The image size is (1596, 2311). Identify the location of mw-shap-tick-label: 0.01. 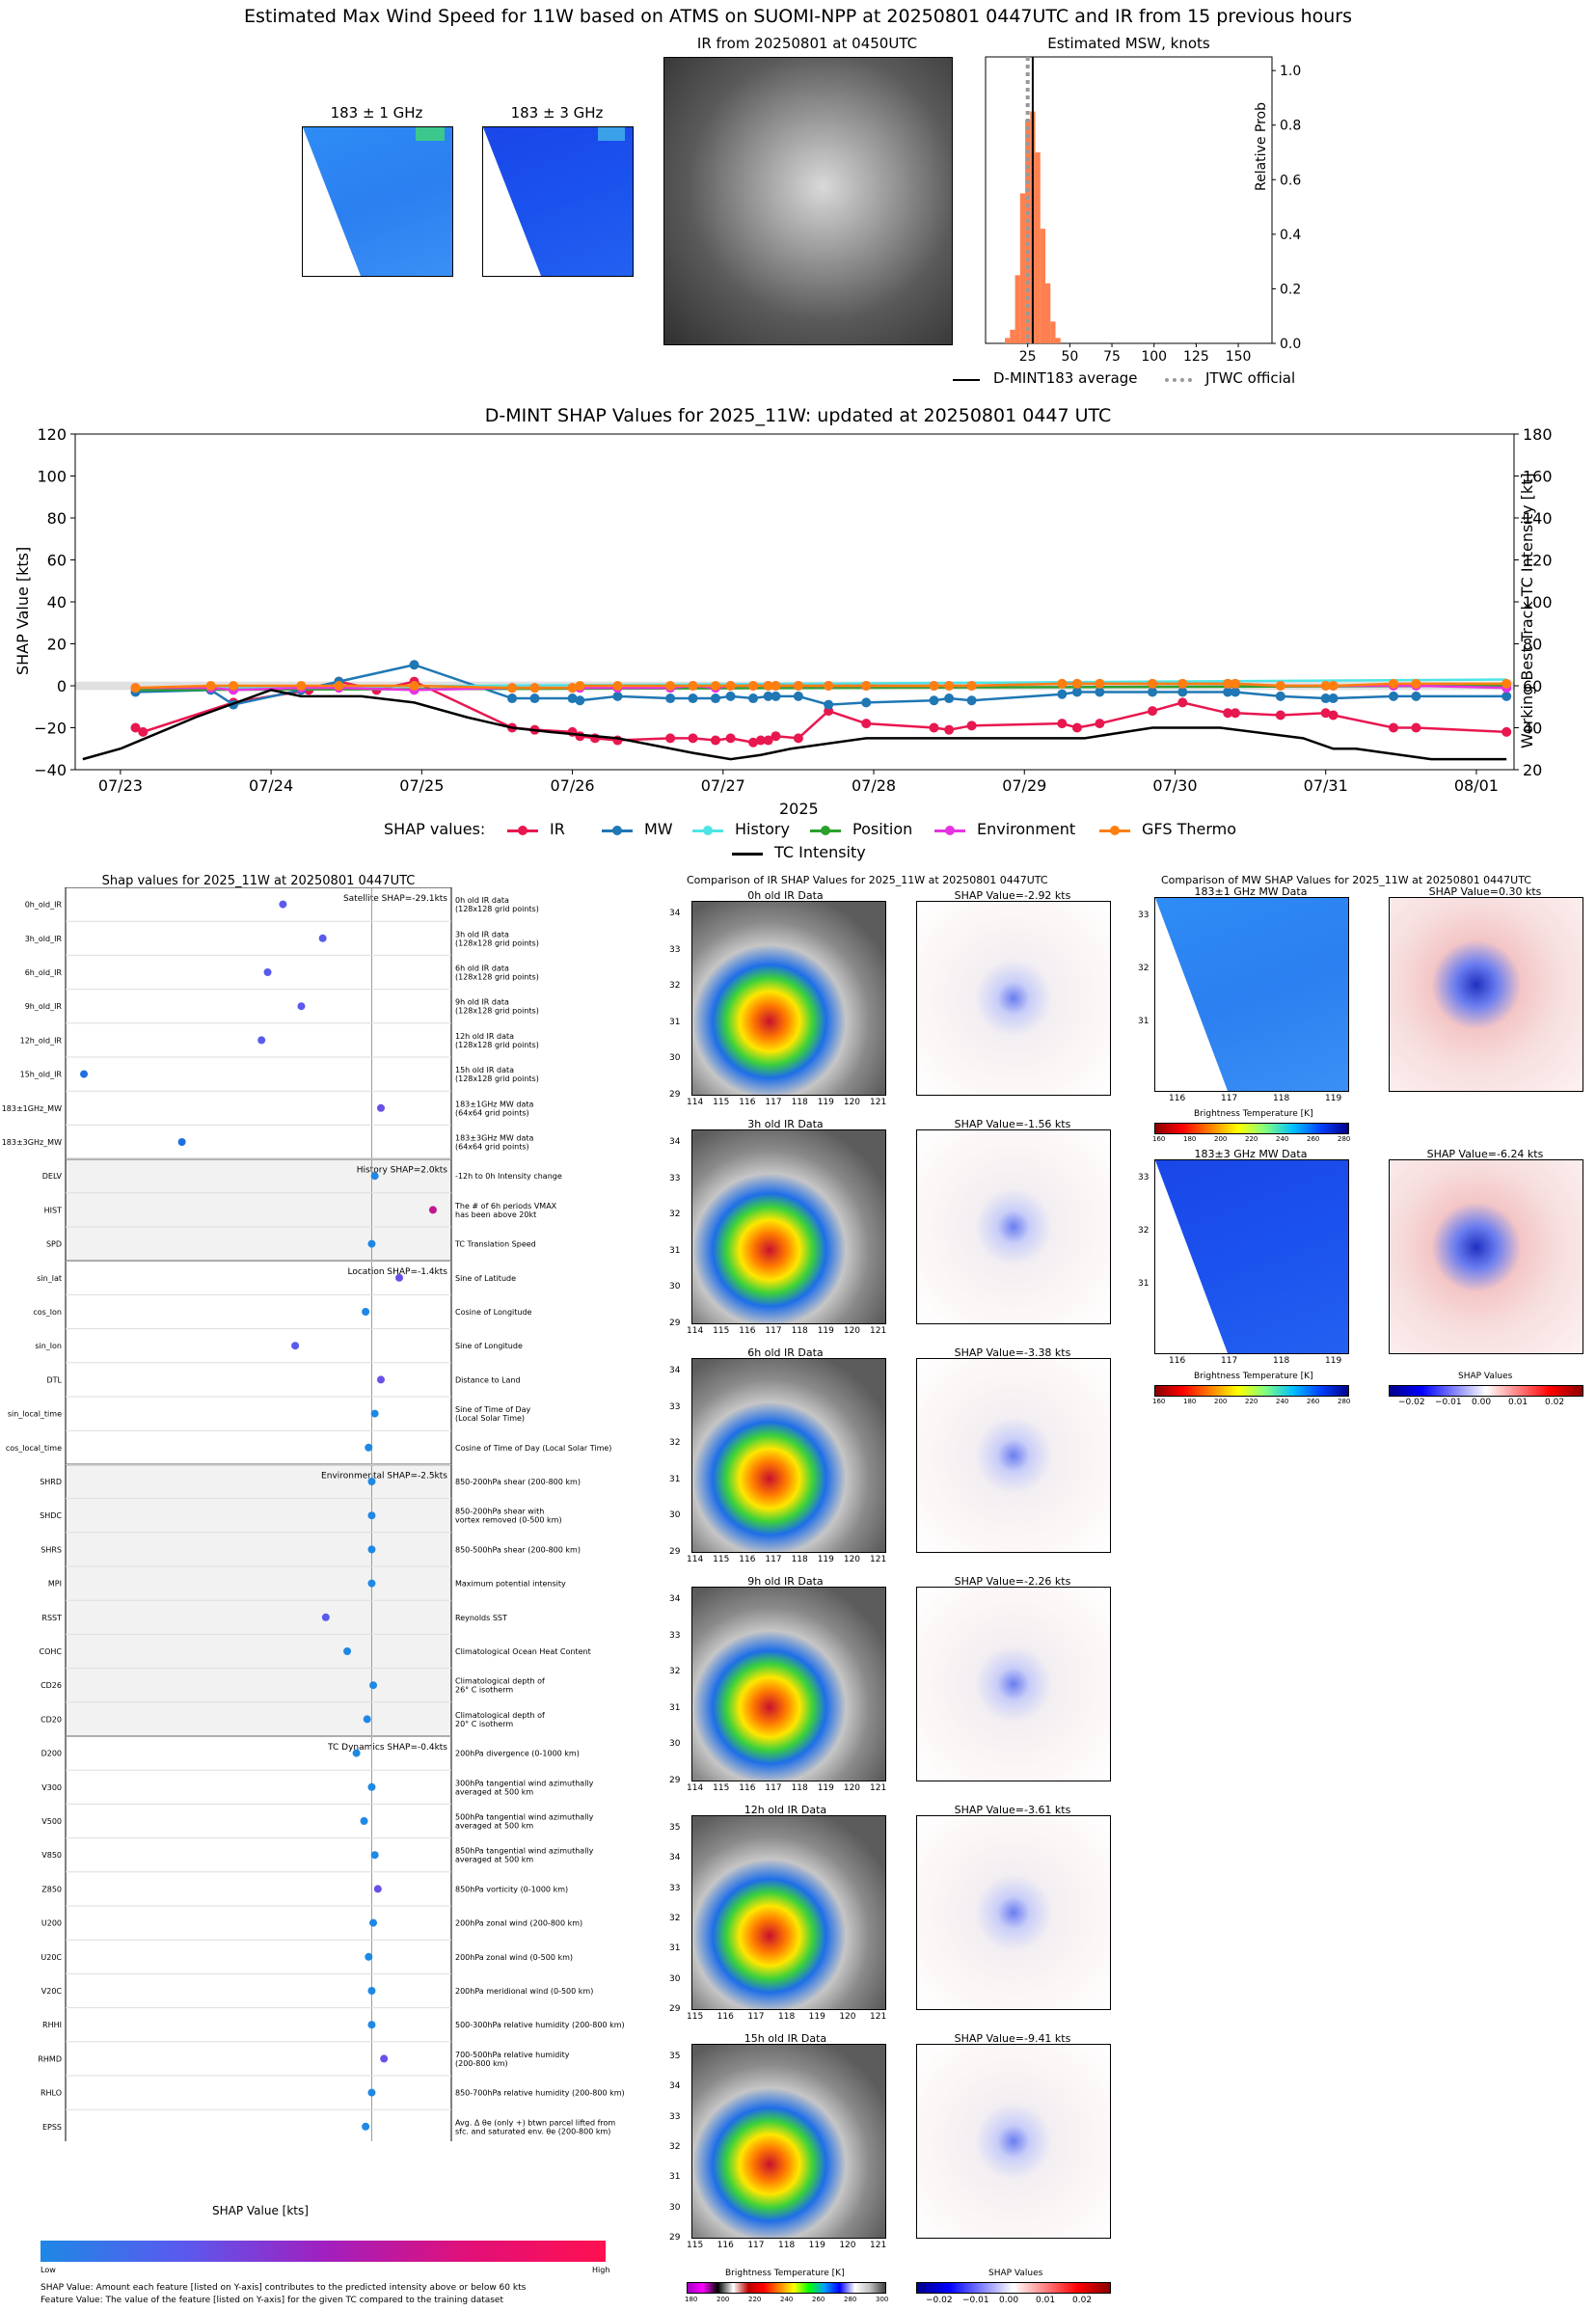
(1518, 1403).